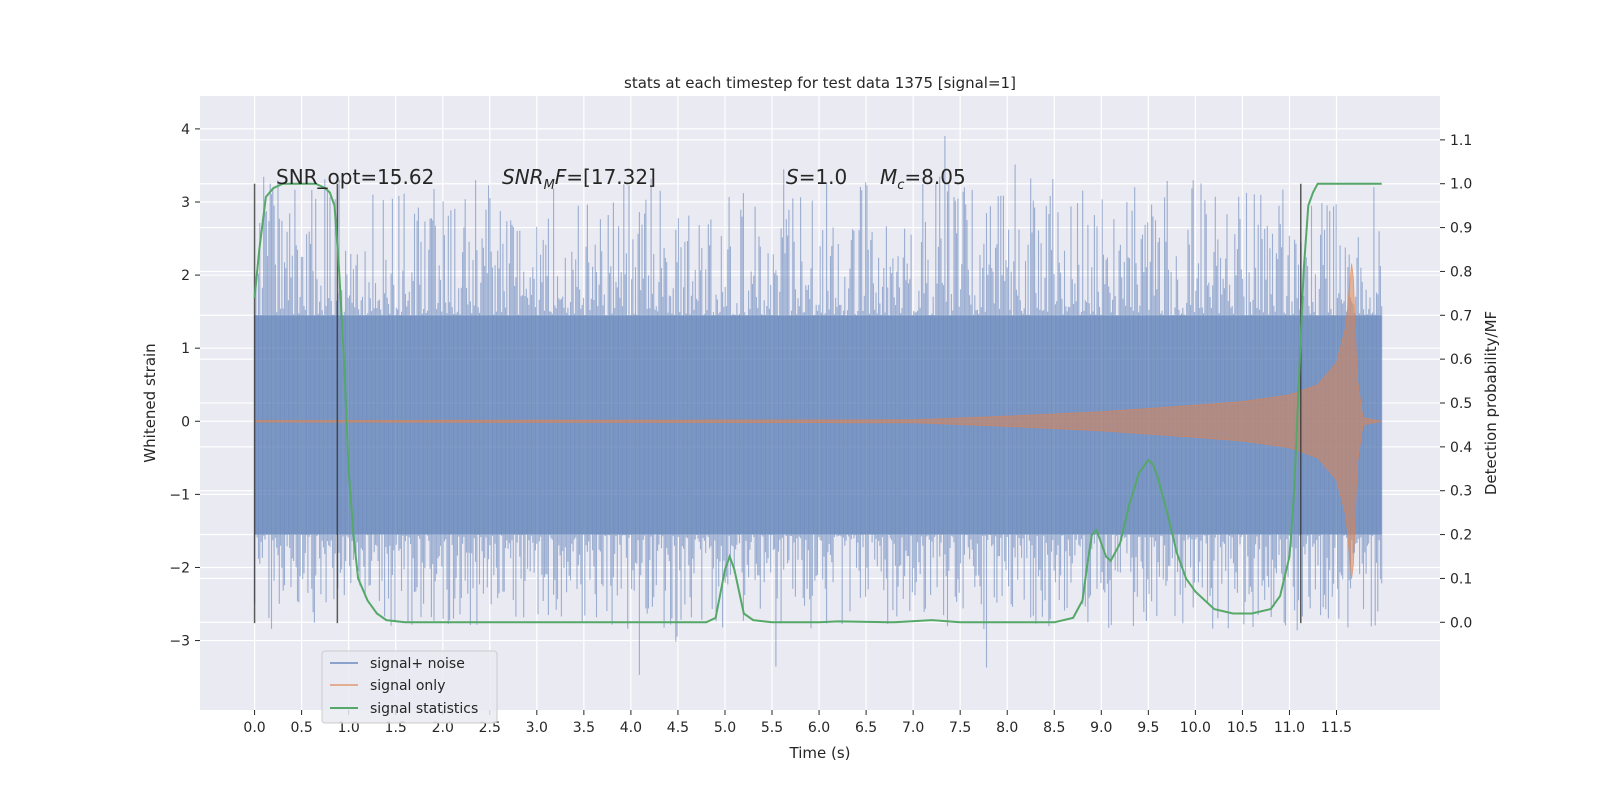 The width and height of the screenshot is (1600, 800). What do you see at coordinates (185, 203) in the screenshot?
I see `y-tick-label-left: 3` at bounding box center [185, 203].